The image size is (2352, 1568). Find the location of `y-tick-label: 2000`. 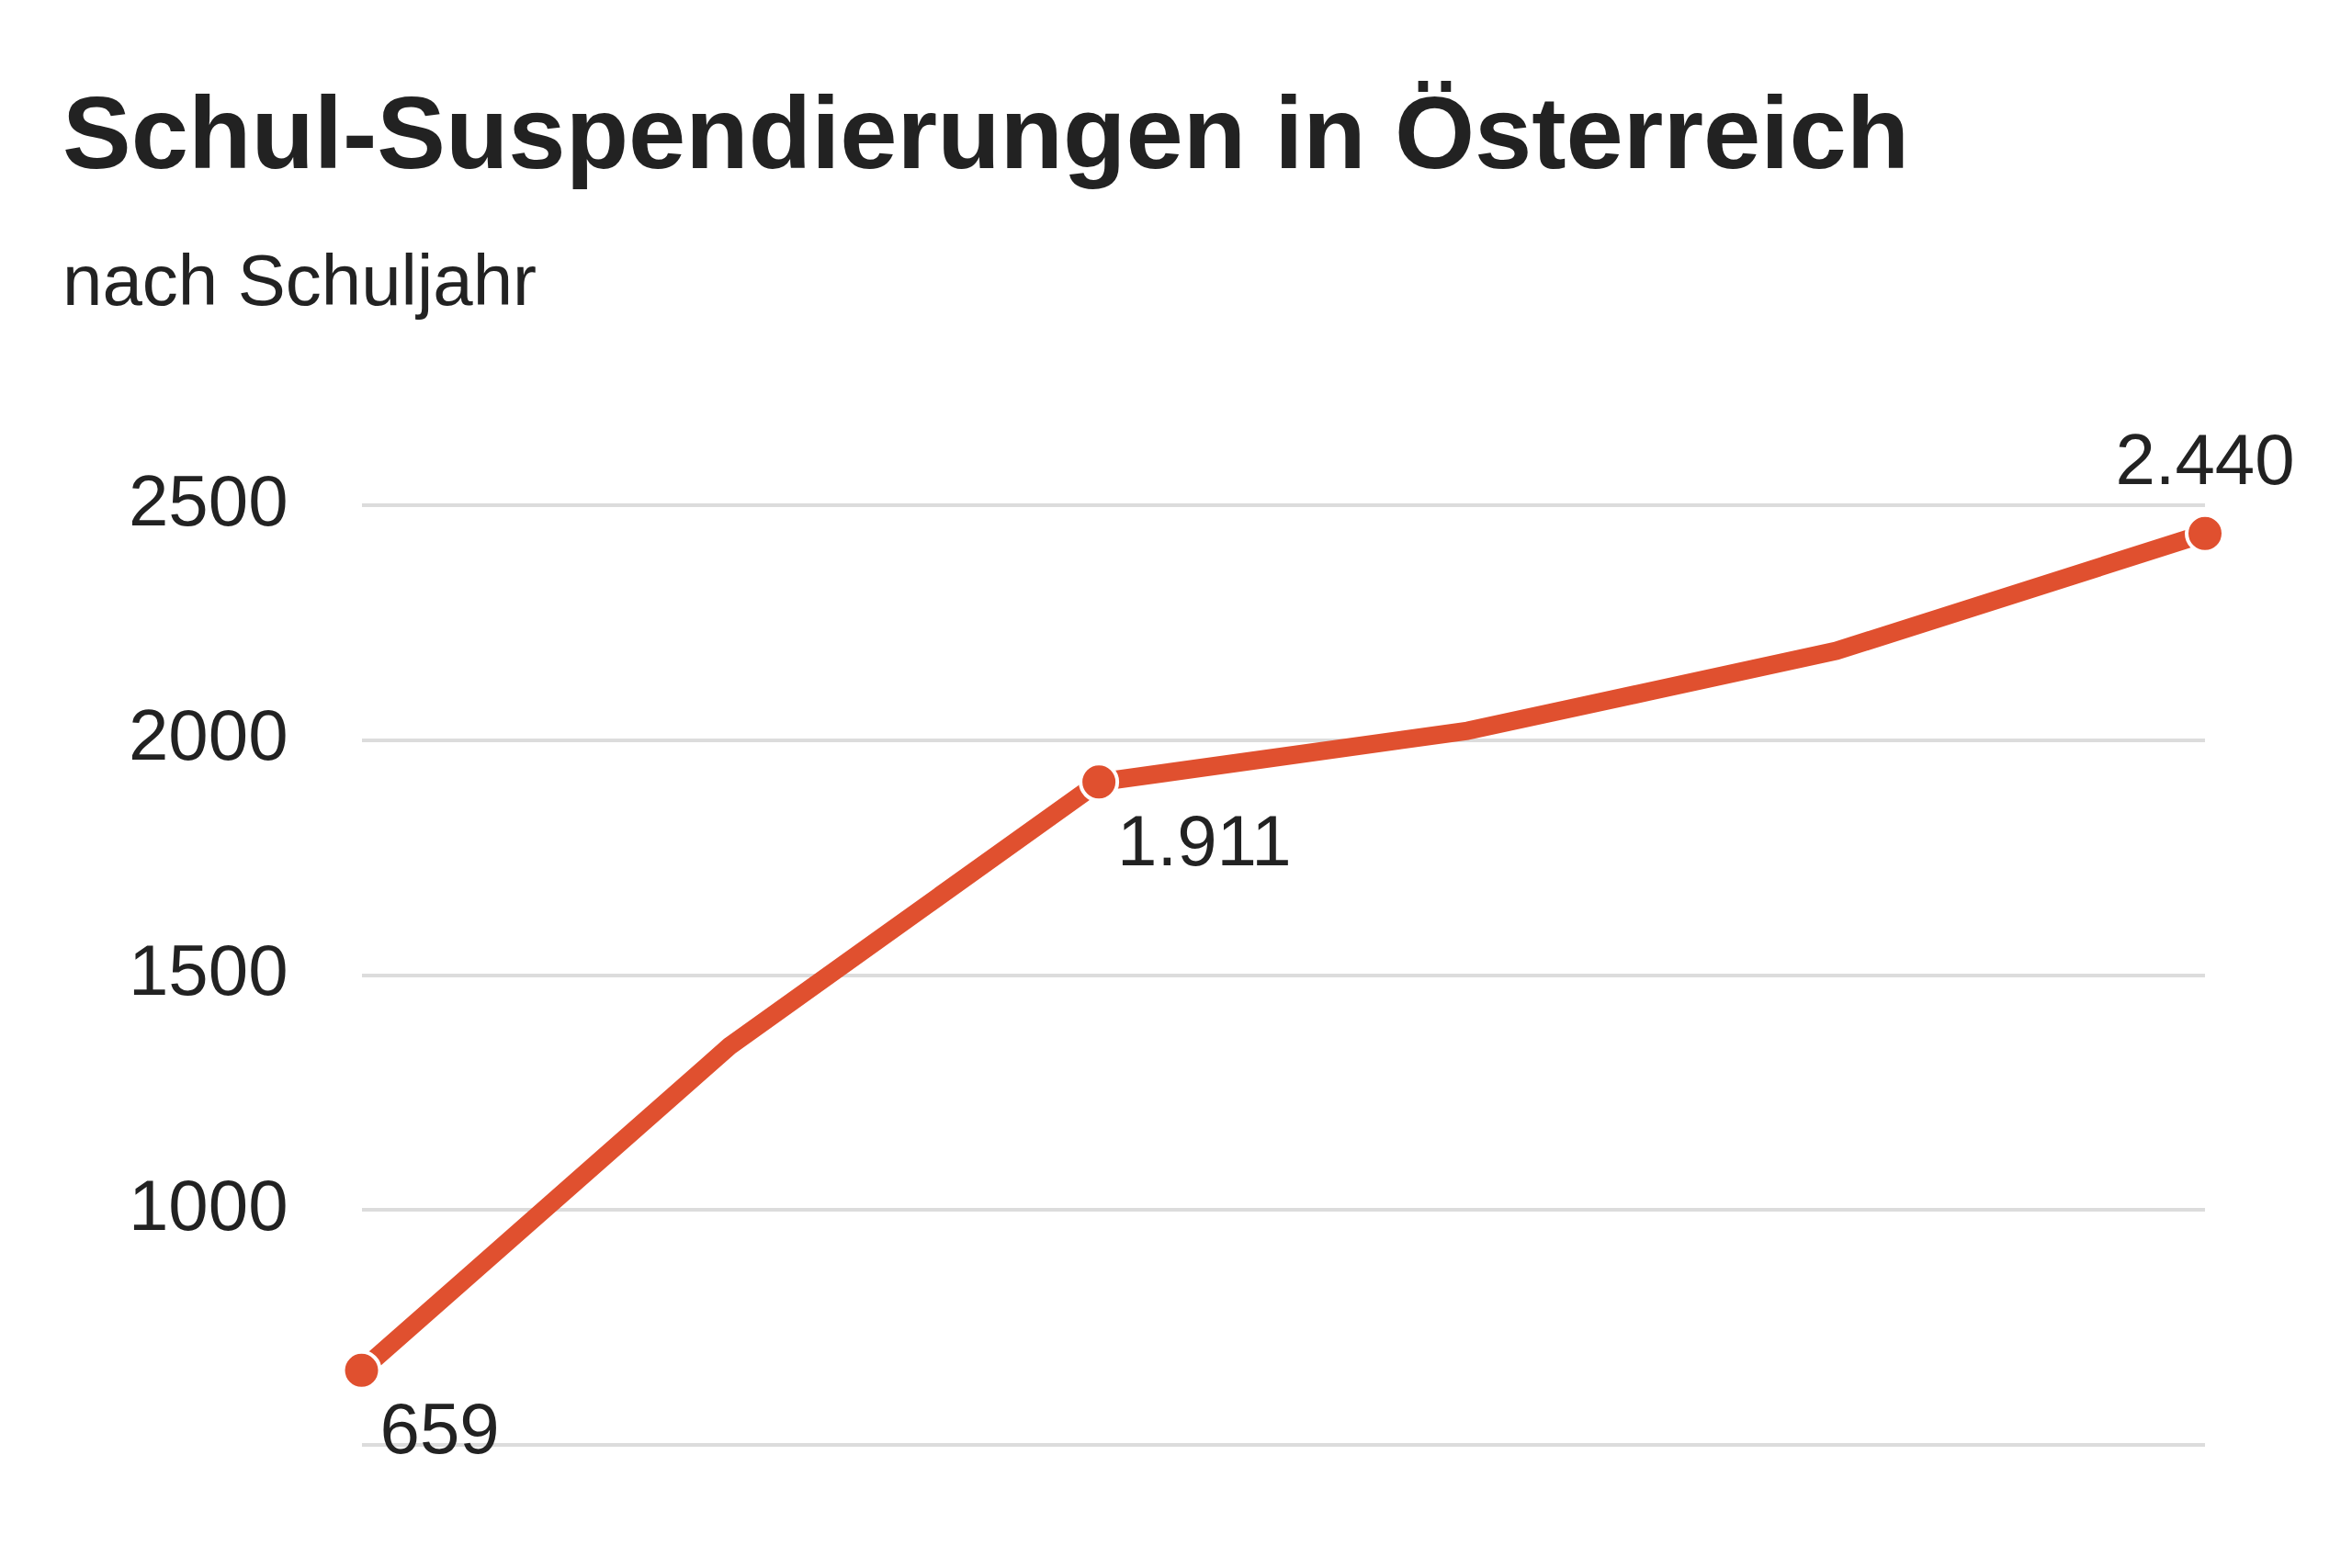

y-tick-label: 2000 is located at coordinates (208, 735).